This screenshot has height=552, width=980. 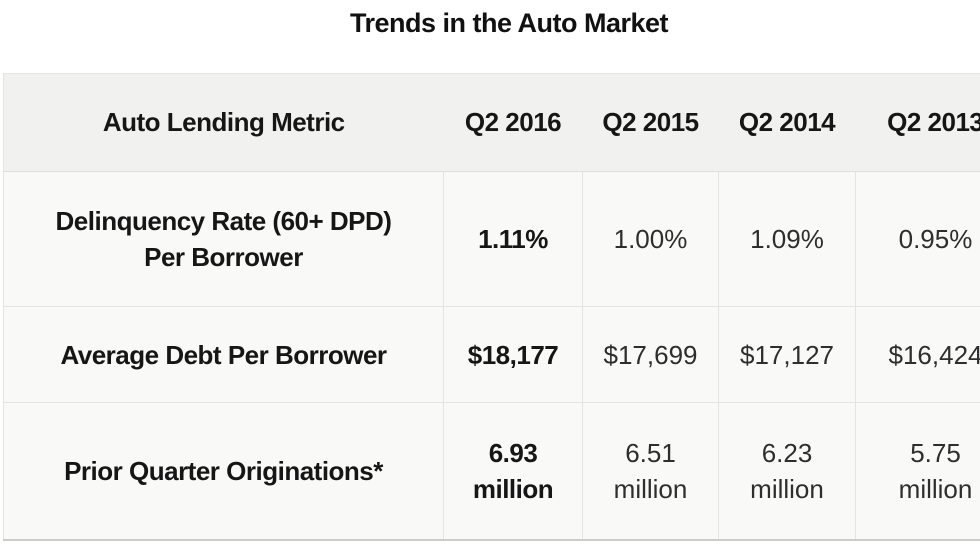 What do you see at coordinates (223, 354) in the screenshot?
I see `metric-cell: Average Debt Per Borrower` at bounding box center [223, 354].